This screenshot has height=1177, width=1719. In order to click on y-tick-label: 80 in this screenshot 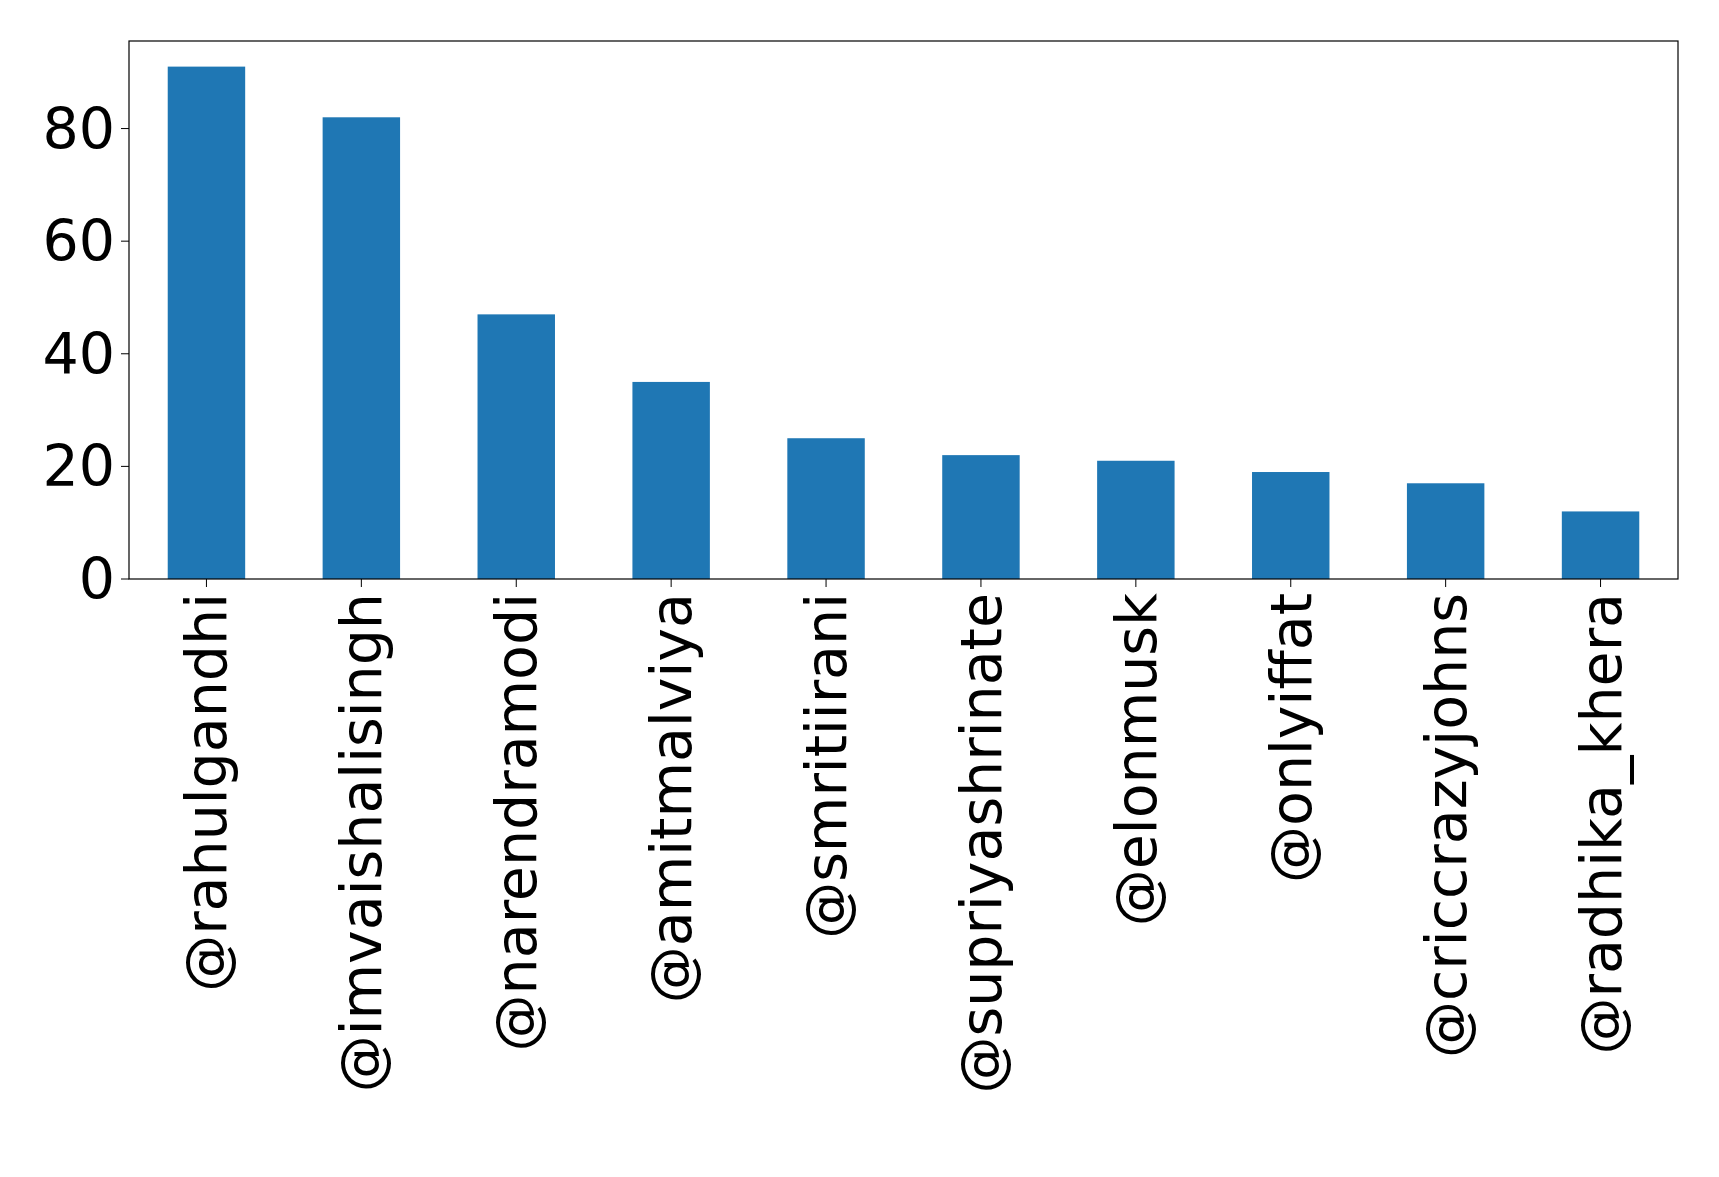, I will do `click(78, 128)`.